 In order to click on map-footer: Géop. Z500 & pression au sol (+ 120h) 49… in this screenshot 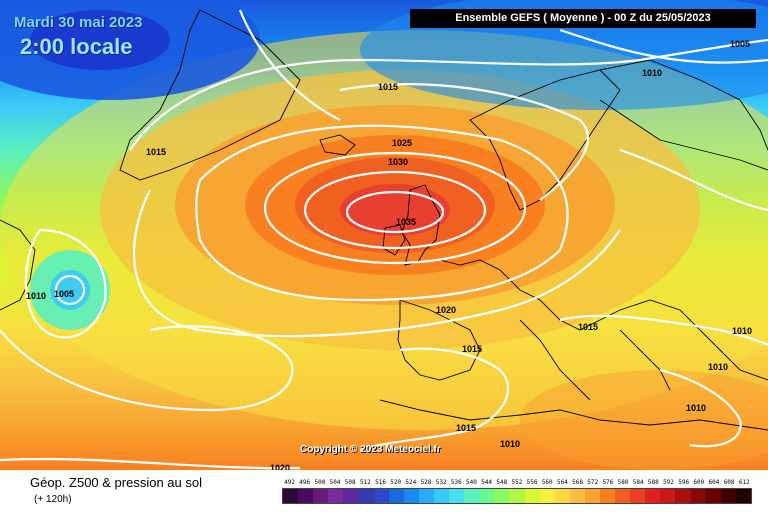, I will do `click(384, 491)`.